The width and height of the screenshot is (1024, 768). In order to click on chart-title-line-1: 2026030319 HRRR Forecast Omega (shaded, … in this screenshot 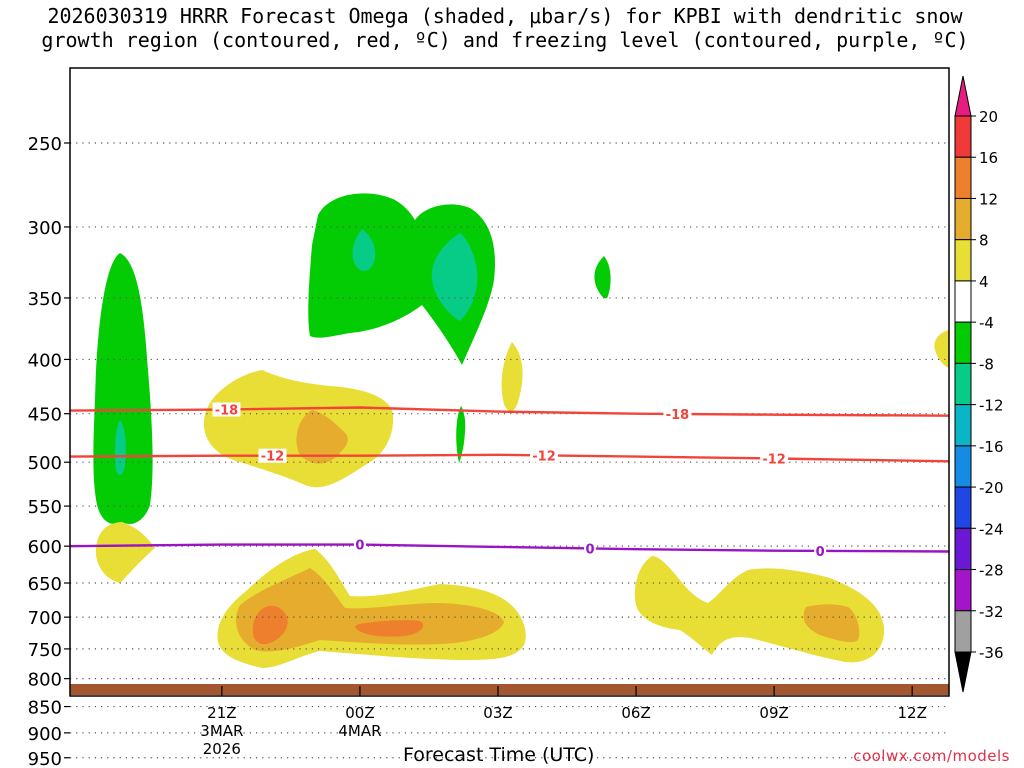, I will do `click(505, 16)`.